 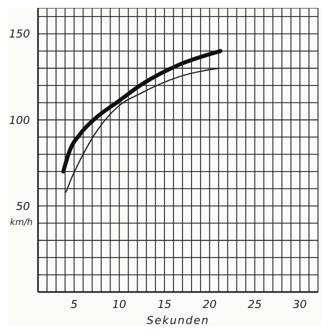 What do you see at coordinates (178, 320) in the screenshot?
I see `x-axis-title: Sekunden` at bounding box center [178, 320].